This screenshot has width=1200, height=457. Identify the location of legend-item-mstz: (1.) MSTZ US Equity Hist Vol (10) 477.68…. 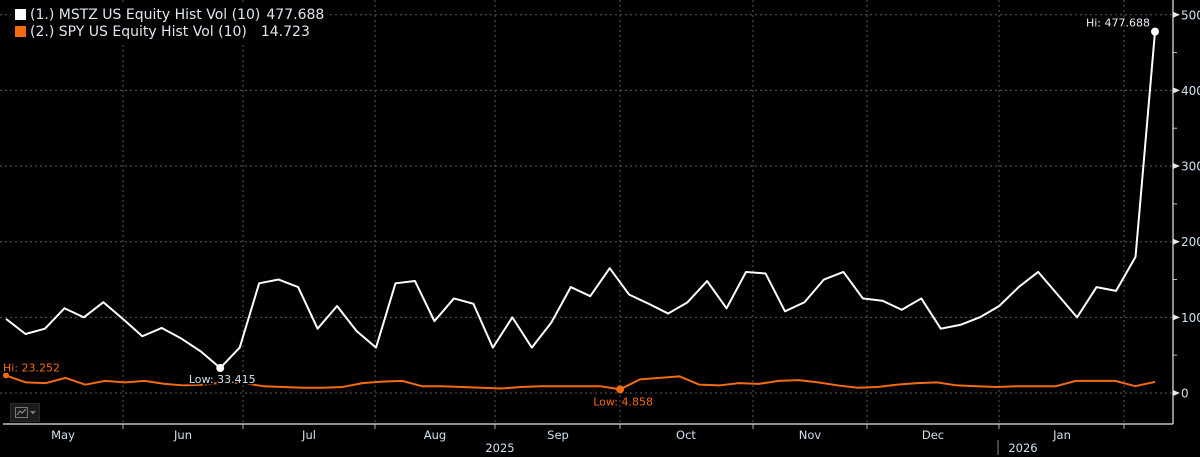
(169, 14).